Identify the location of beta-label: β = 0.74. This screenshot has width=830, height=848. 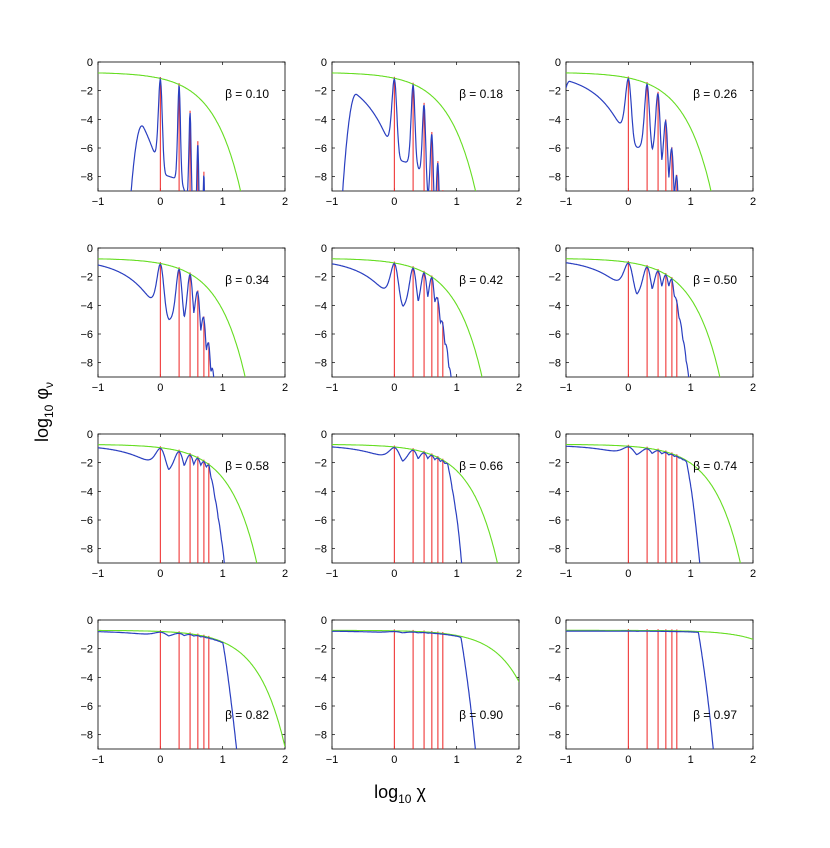
(715, 466).